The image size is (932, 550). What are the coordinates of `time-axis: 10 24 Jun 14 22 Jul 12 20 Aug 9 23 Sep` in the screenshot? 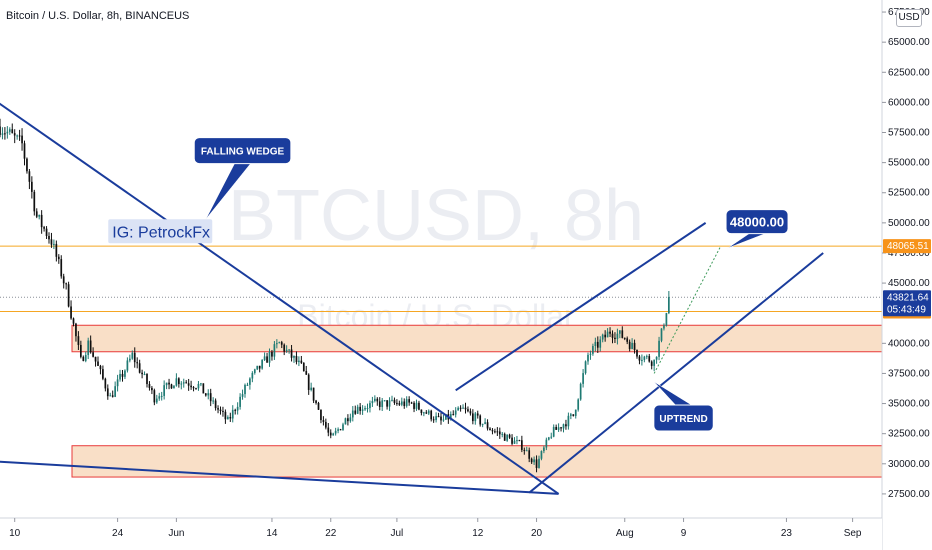 It's located at (441, 533).